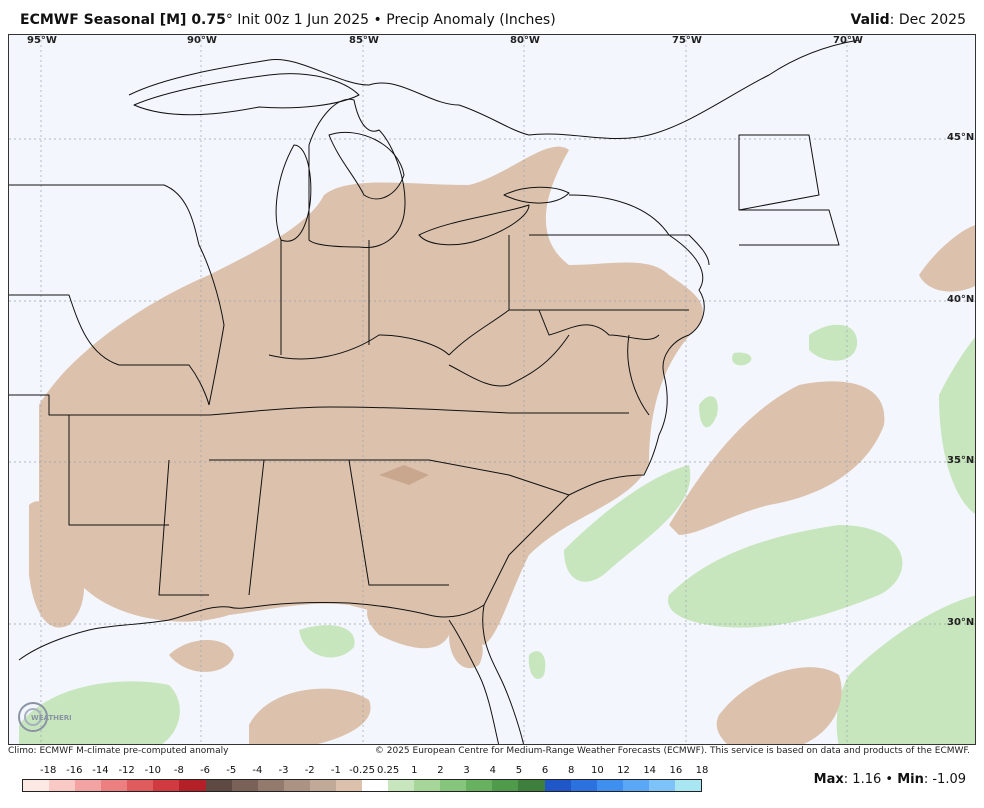  What do you see at coordinates (779, 705) in the screenshot?
I see `dry-area-south-atlantic` at bounding box center [779, 705].